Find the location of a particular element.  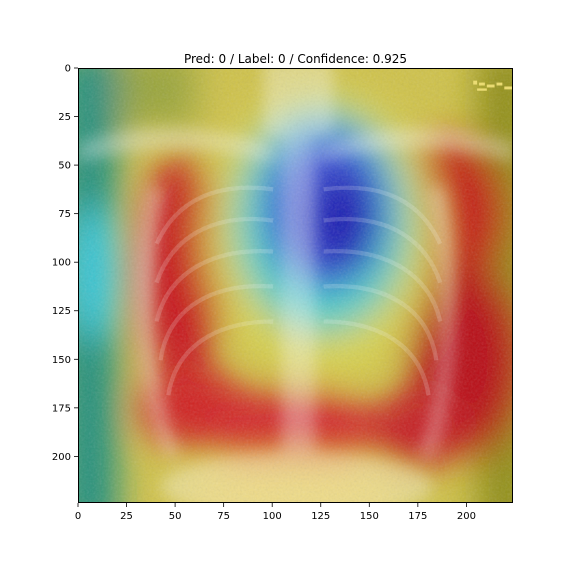

x-tick-label: 0 is located at coordinates (78, 516).